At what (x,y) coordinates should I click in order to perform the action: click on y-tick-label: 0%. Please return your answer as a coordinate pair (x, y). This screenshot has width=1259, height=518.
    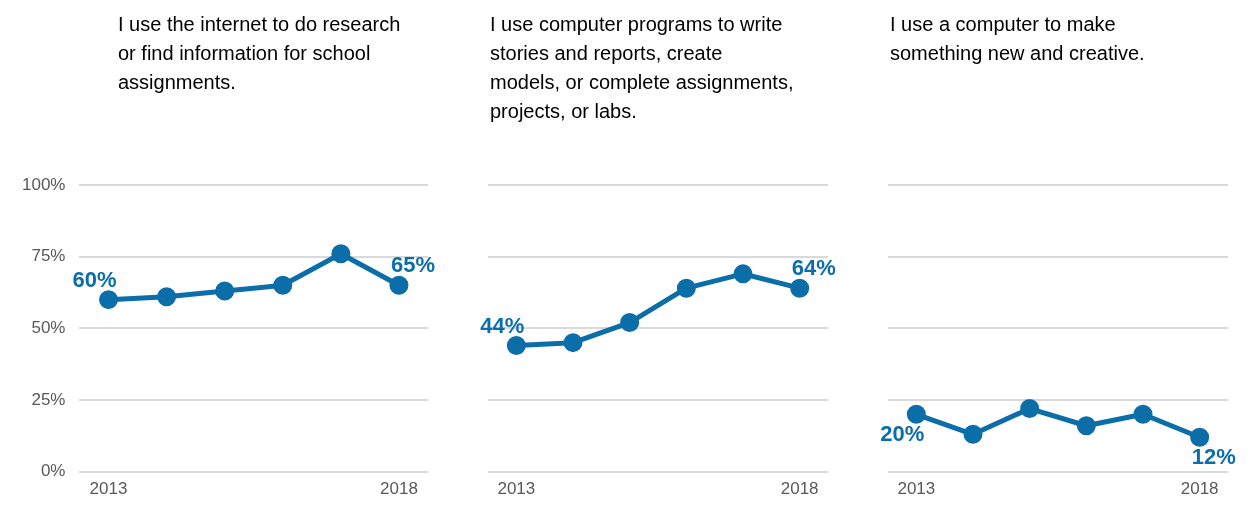
    Looking at the image, I should click on (53, 471).